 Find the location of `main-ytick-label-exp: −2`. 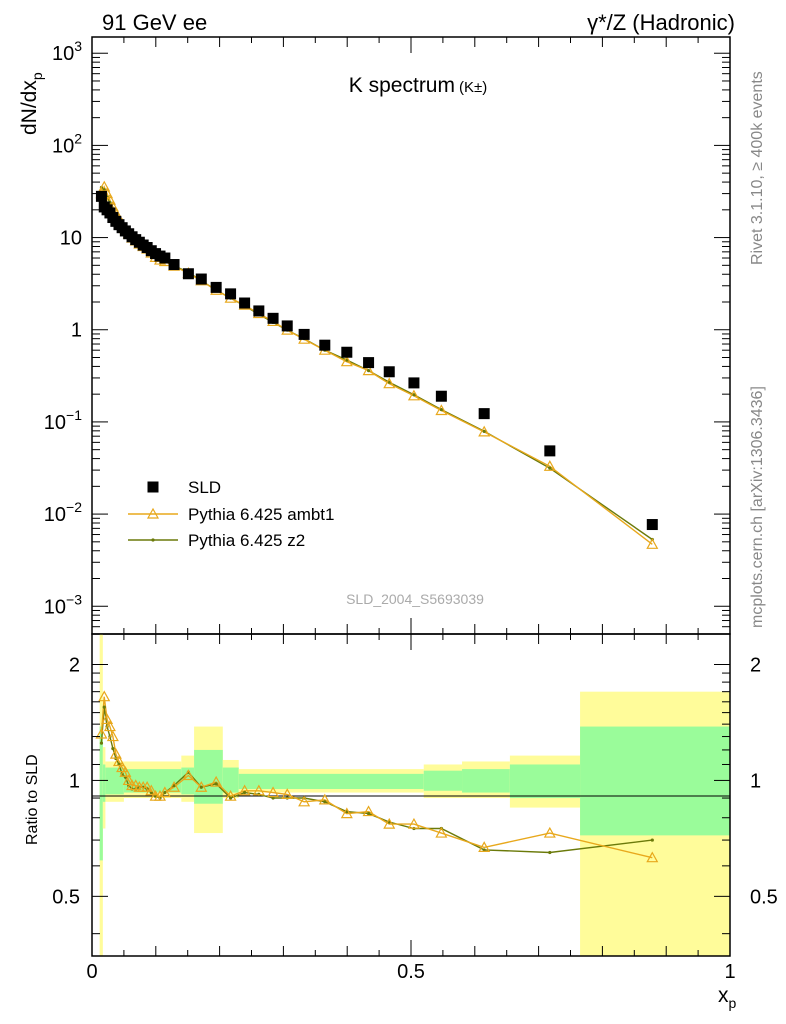

main-ytick-label-exp: −2 is located at coordinates (74, 507).